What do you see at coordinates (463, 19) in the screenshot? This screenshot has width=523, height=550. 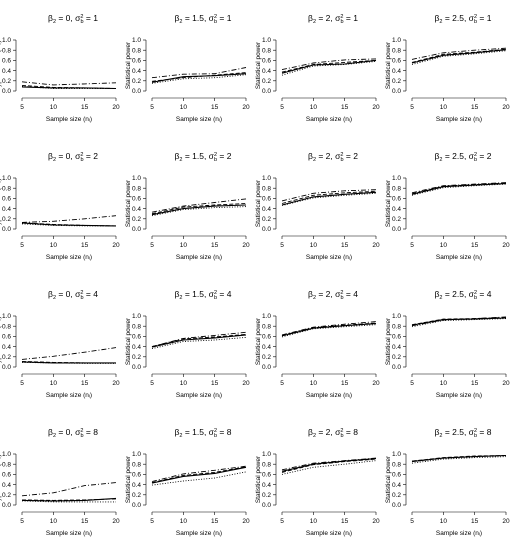 I see `panel-title: β2 = 2.5, σ2 b = 1` at bounding box center [463, 19].